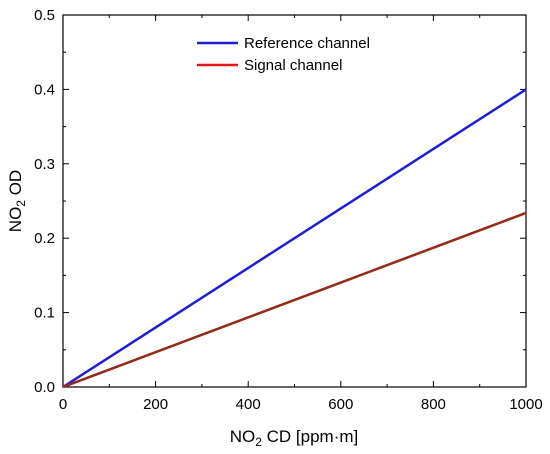 The image size is (550, 454). I want to click on x-tick-label: 0, so click(63, 404).